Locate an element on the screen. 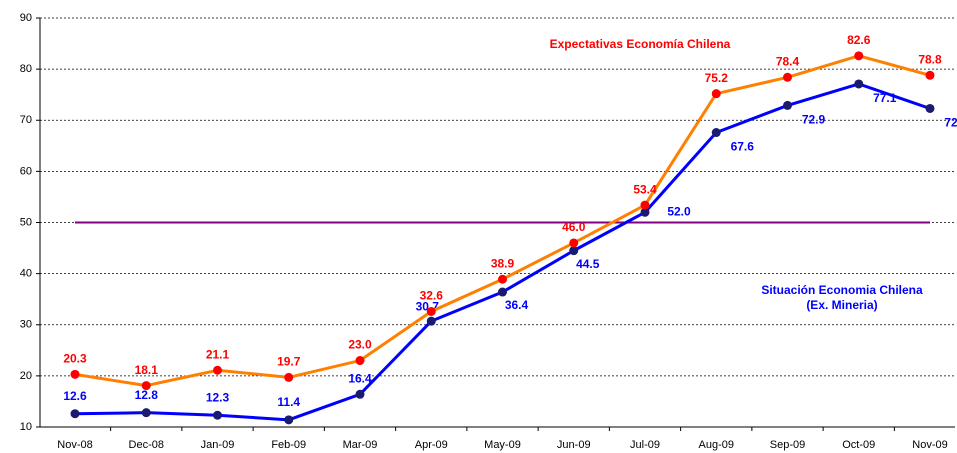  y-tick-label: 20 is located at coordinates (26, 376).